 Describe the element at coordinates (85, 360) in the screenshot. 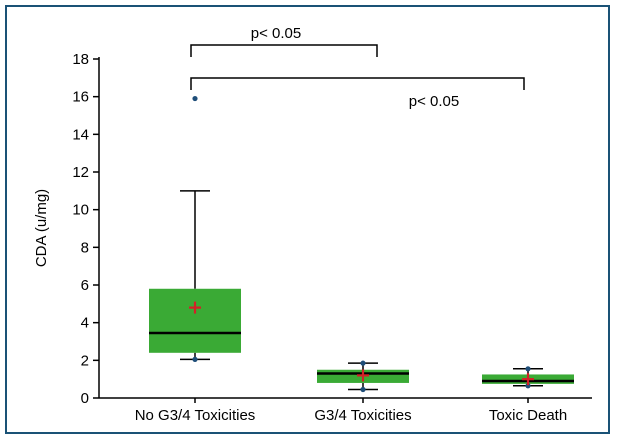

I see `y-tick-label: 2` at that location.